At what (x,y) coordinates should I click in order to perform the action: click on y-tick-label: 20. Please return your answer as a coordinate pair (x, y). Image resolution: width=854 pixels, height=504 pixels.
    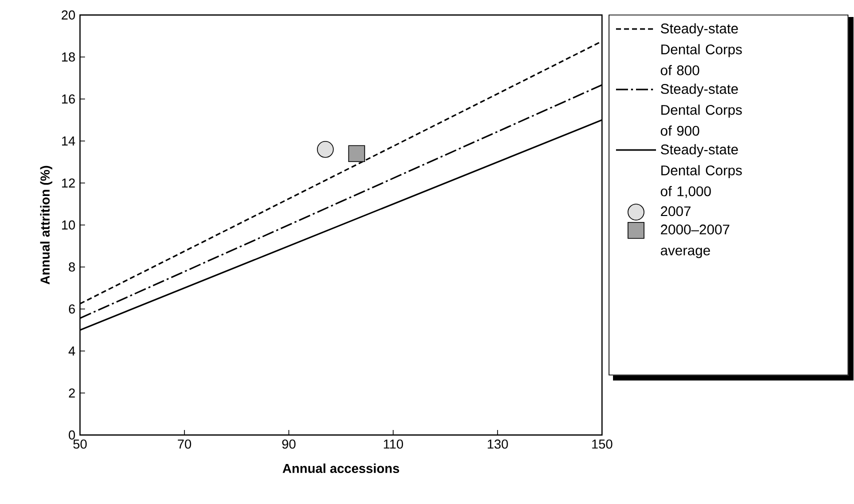
    Looking at the image, I should click on (68, 15).